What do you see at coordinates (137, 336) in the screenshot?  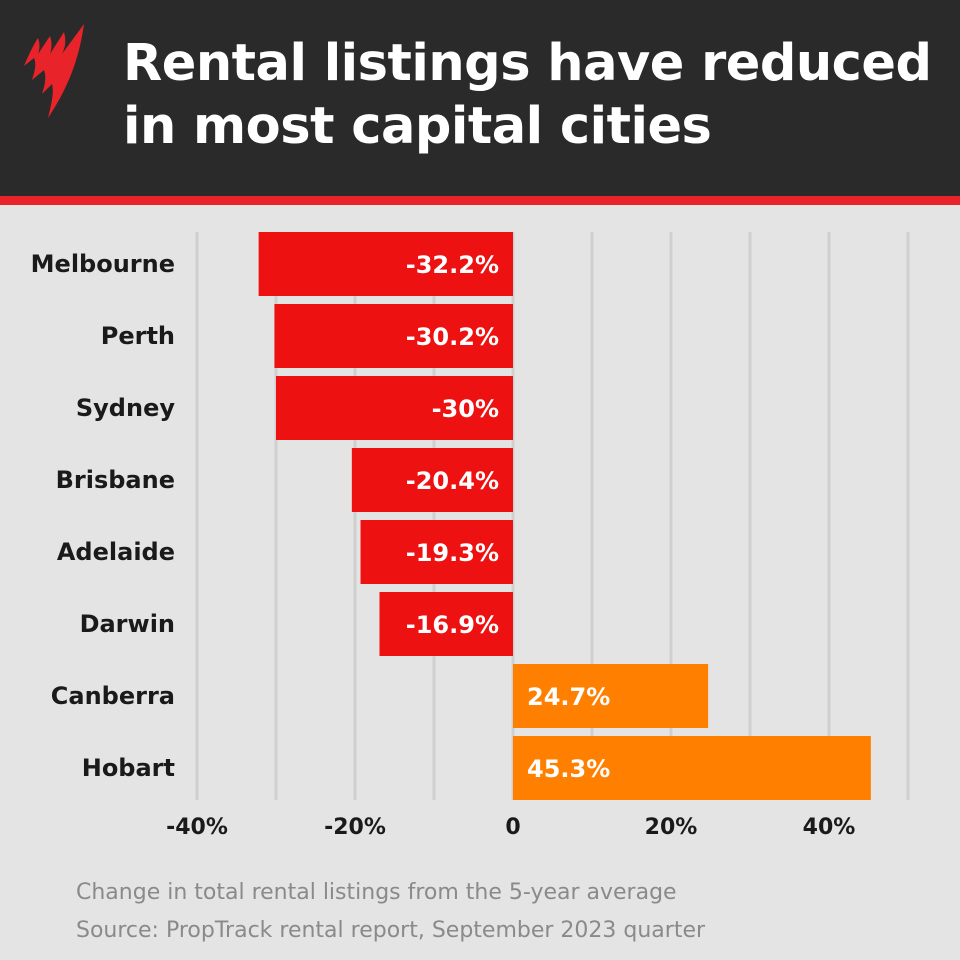 I see `category-label: Perth` at bounding box center [137, 336].